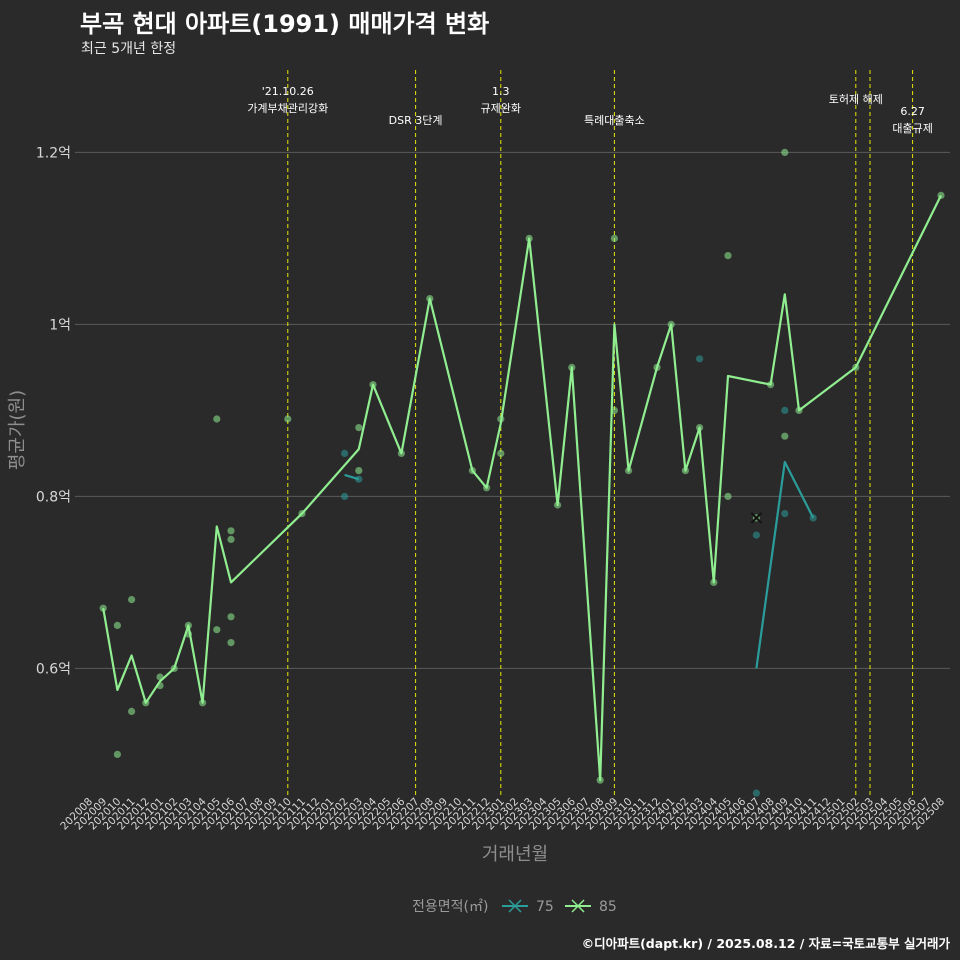 This screenshot has height=960, width=960. Describe the element at coordinates (501, 91) in the screenshot. I see `policy-annotation: 1.3` at that location.